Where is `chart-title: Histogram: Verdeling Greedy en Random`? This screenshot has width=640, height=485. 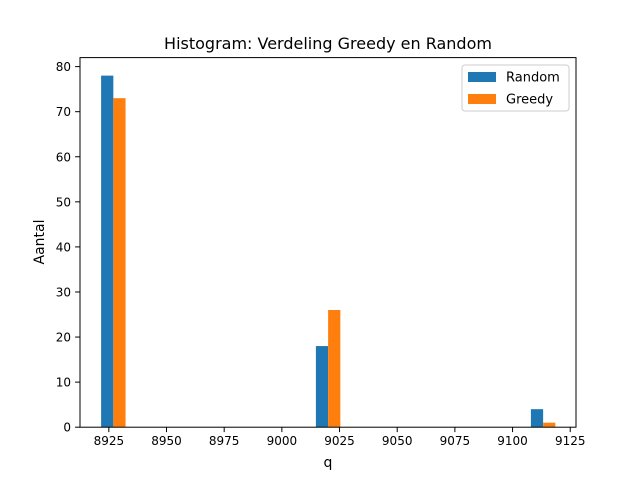
chart-title: Histogram: Verdeling Greedy en Random is located at coordinates (328, 43).